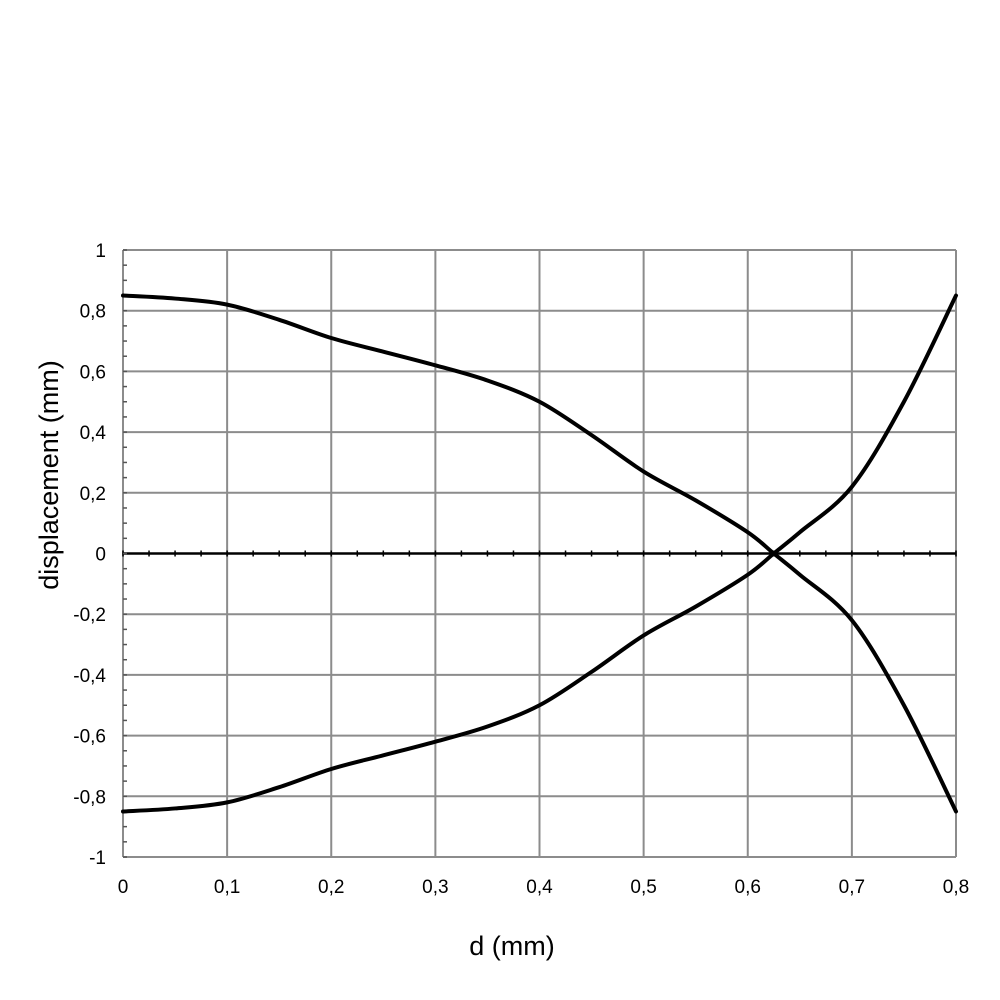  What do you see at coordinates (100, 555) in the screenshot?
I see `y-tick-label: 0` at bounding box center [100, 555].